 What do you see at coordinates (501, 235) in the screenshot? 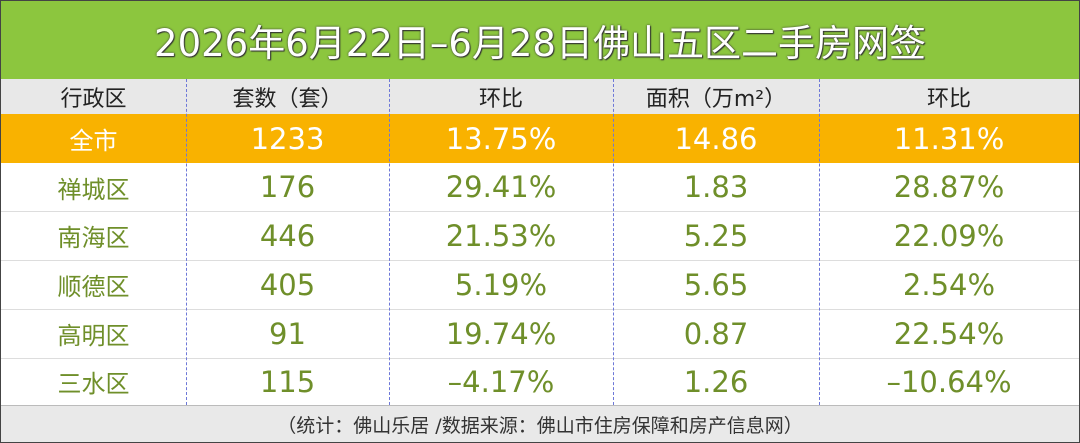
I see `table-cell: 21.53%` at bounding box center [501, 235].